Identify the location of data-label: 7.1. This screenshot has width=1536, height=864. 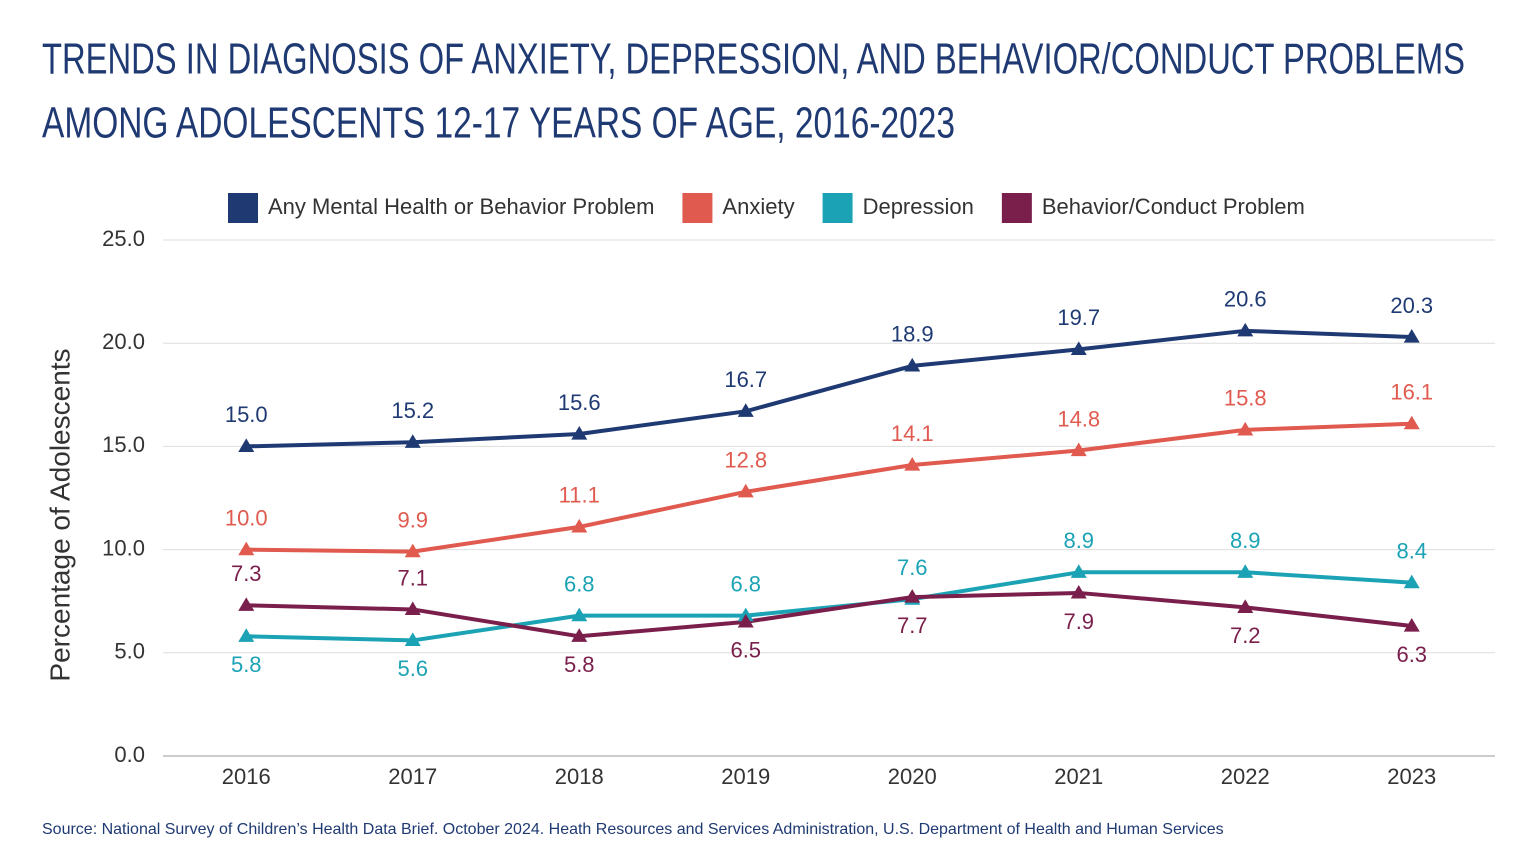
(412, 577).